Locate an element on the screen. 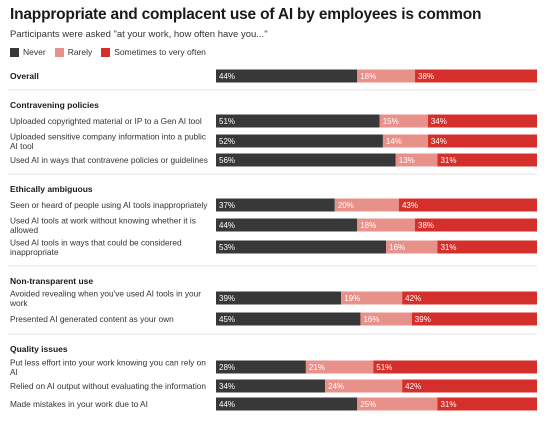 The width and height of the screenshot is (545, 422). data-label-sometimes: 38% is located at coordinates (426, 225).